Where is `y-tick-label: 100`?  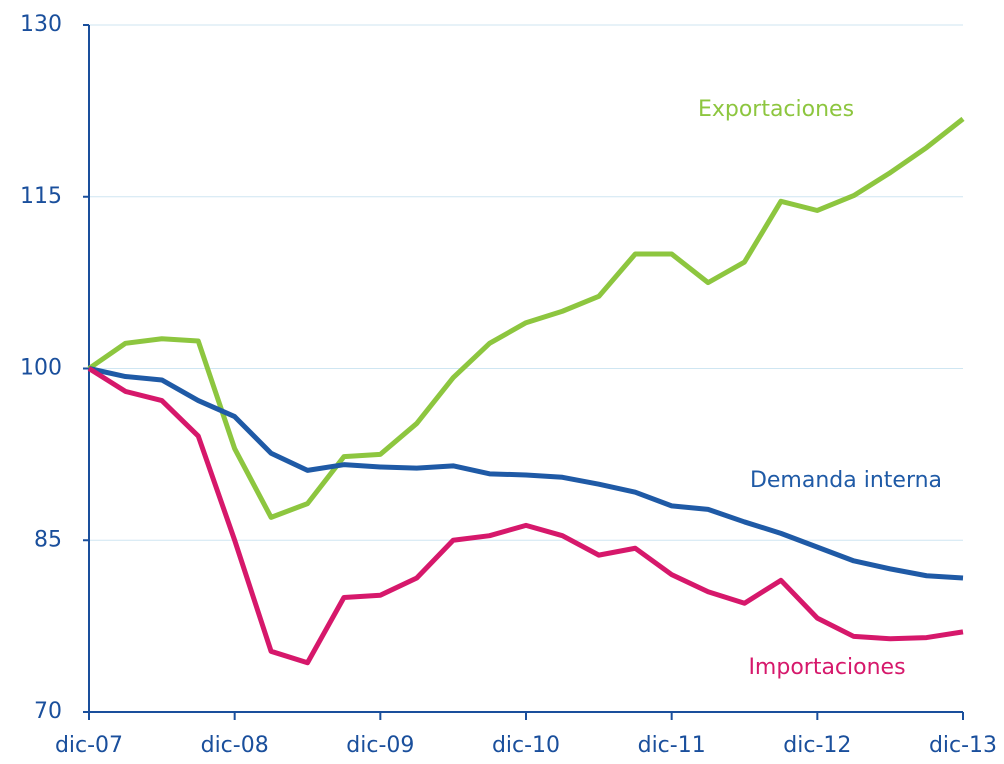
y-tick-label: 100 is located at coordinates (41, 368).